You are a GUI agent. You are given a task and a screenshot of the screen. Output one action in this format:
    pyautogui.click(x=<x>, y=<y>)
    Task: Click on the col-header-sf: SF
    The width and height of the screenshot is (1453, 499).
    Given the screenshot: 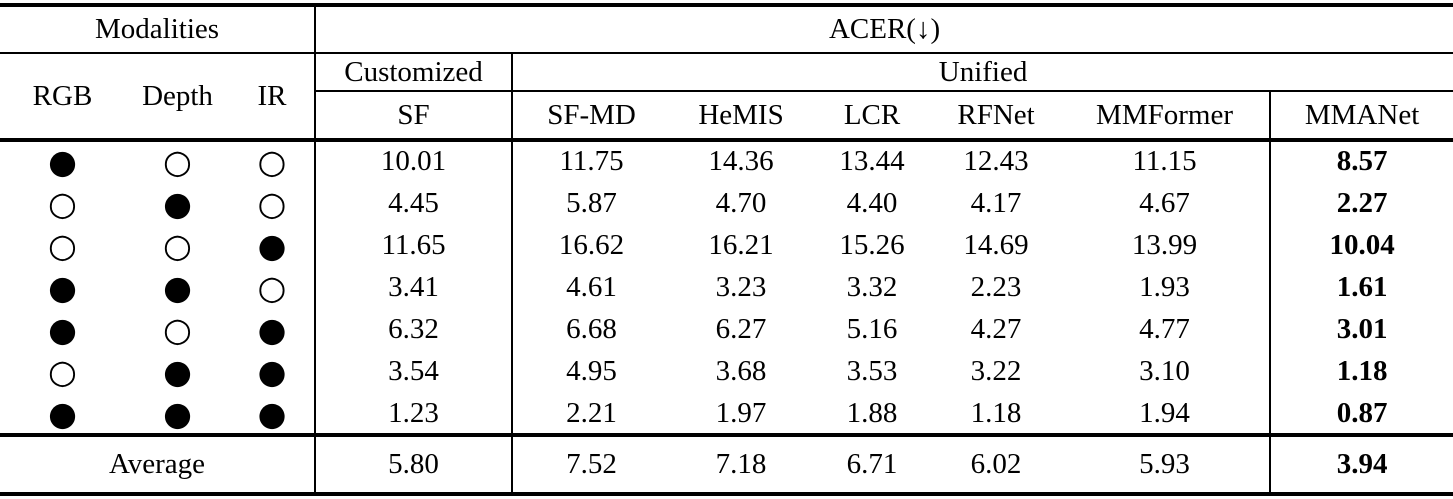 What is the action you would take?
    pyautogui.click(x=413, y=116)
    